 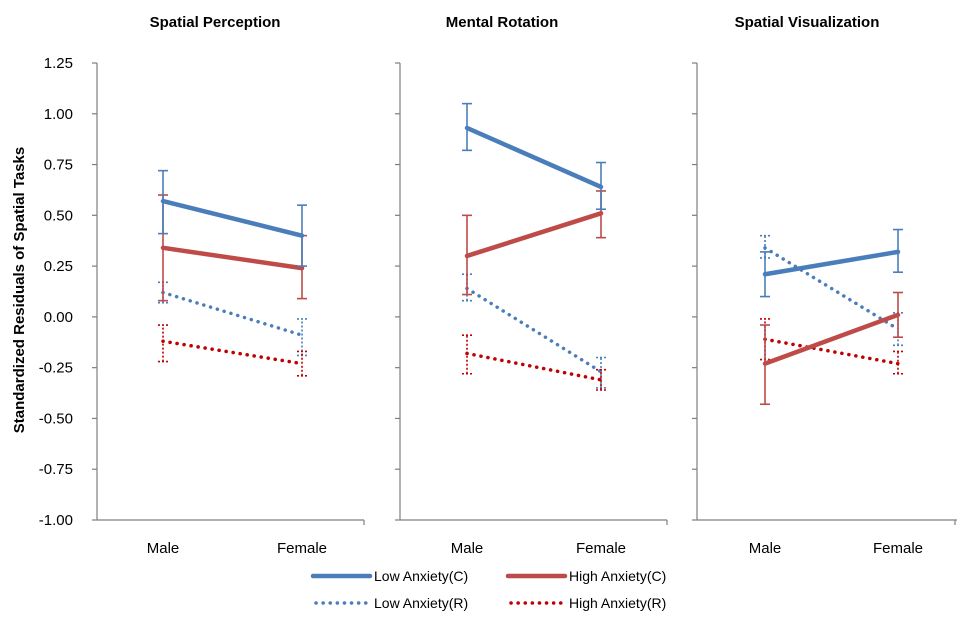 What do you see at coordinates (58, 215) in the screenshot?
I see `y-tick-label: 0.50` at bounding box center [58, 215].